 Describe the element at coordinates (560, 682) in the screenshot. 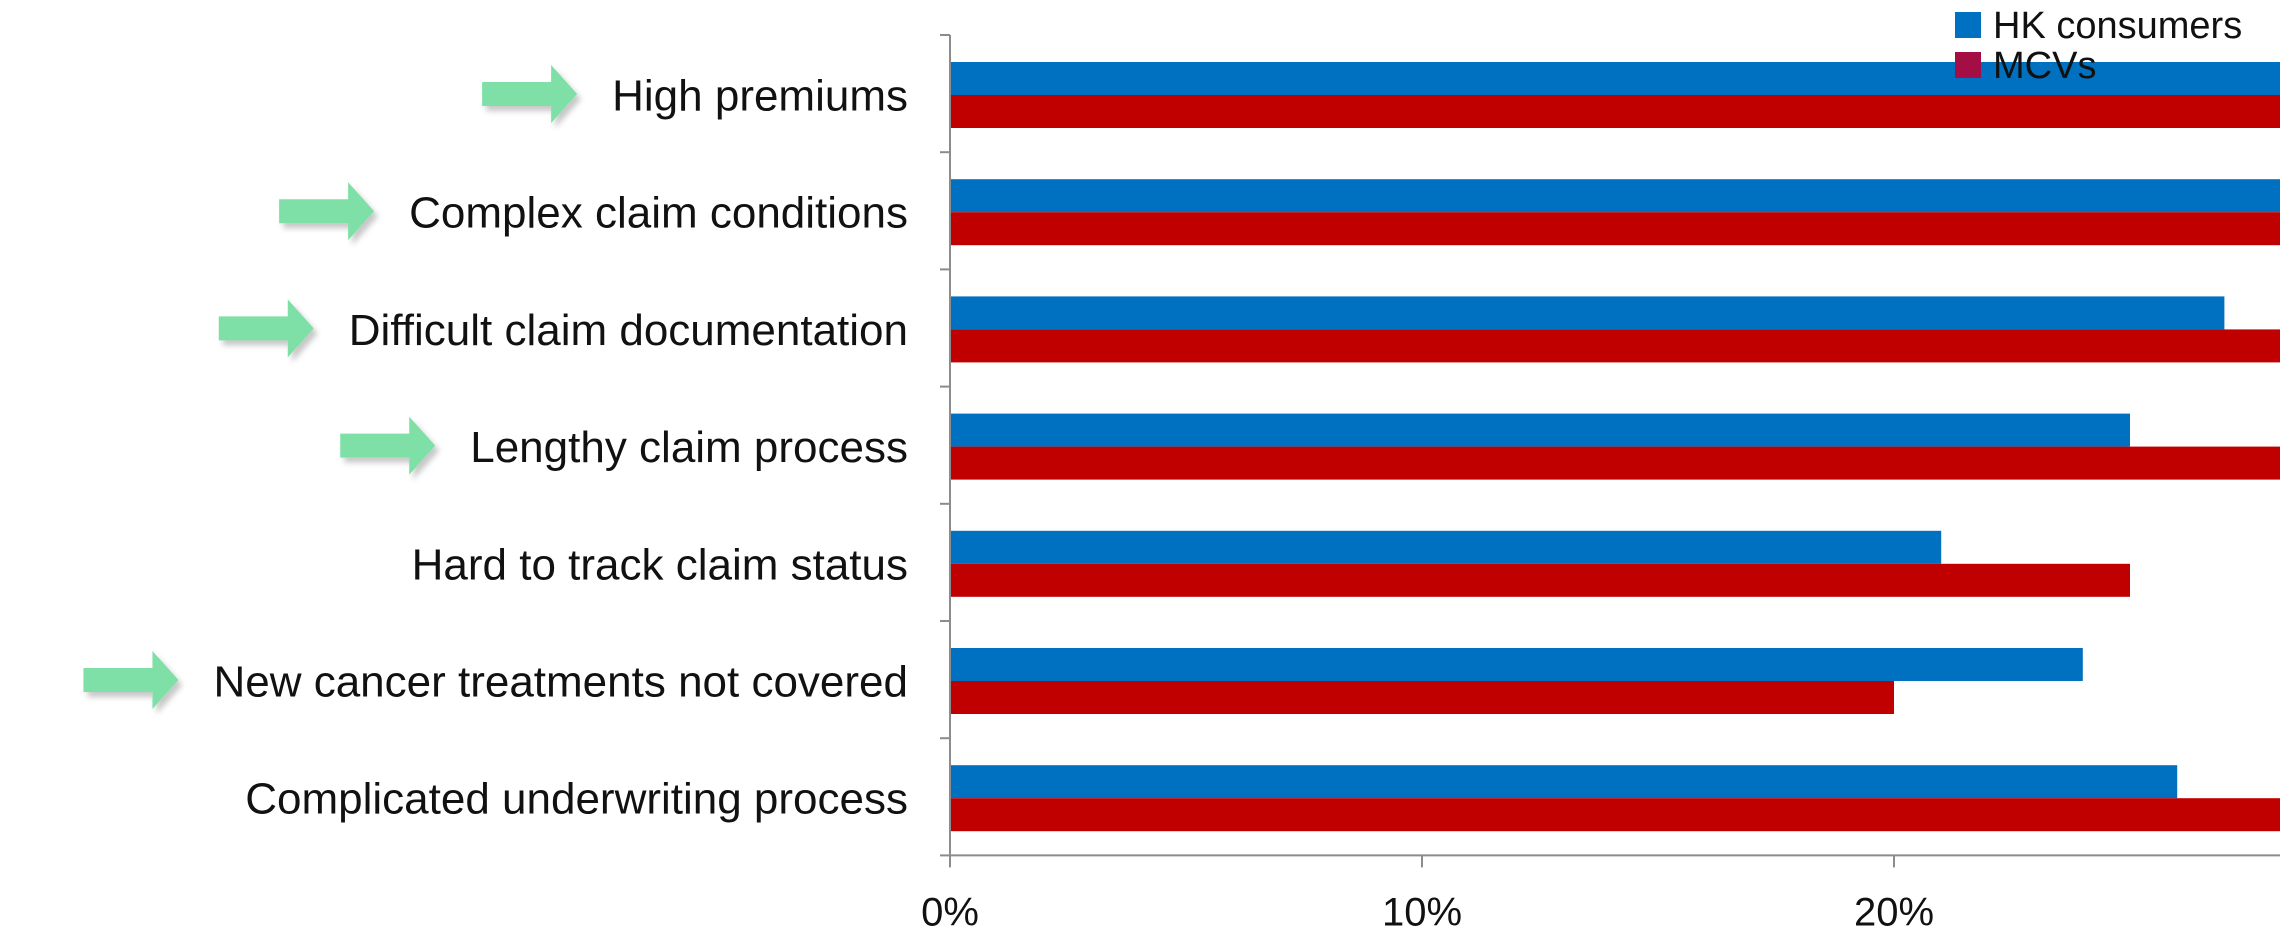

I see `category-label: New cancer treatments not covered` at that location.